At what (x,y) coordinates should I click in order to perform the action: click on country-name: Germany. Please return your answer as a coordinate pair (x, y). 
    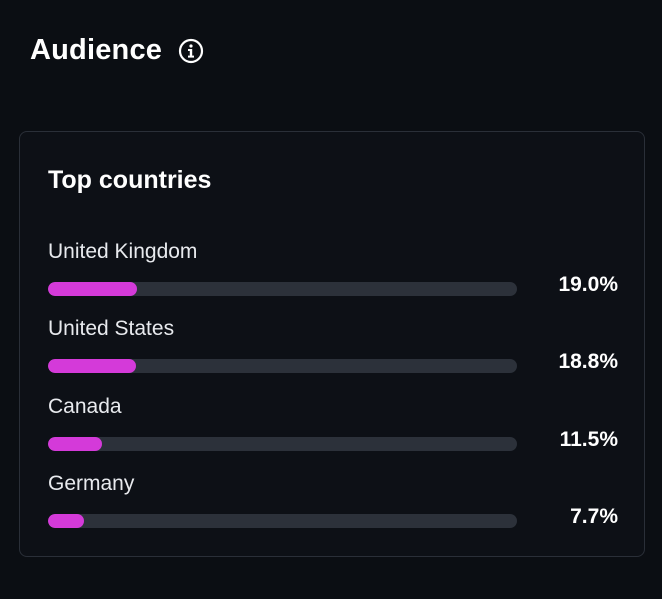
    Looking at the image, I should click on (91, 483).